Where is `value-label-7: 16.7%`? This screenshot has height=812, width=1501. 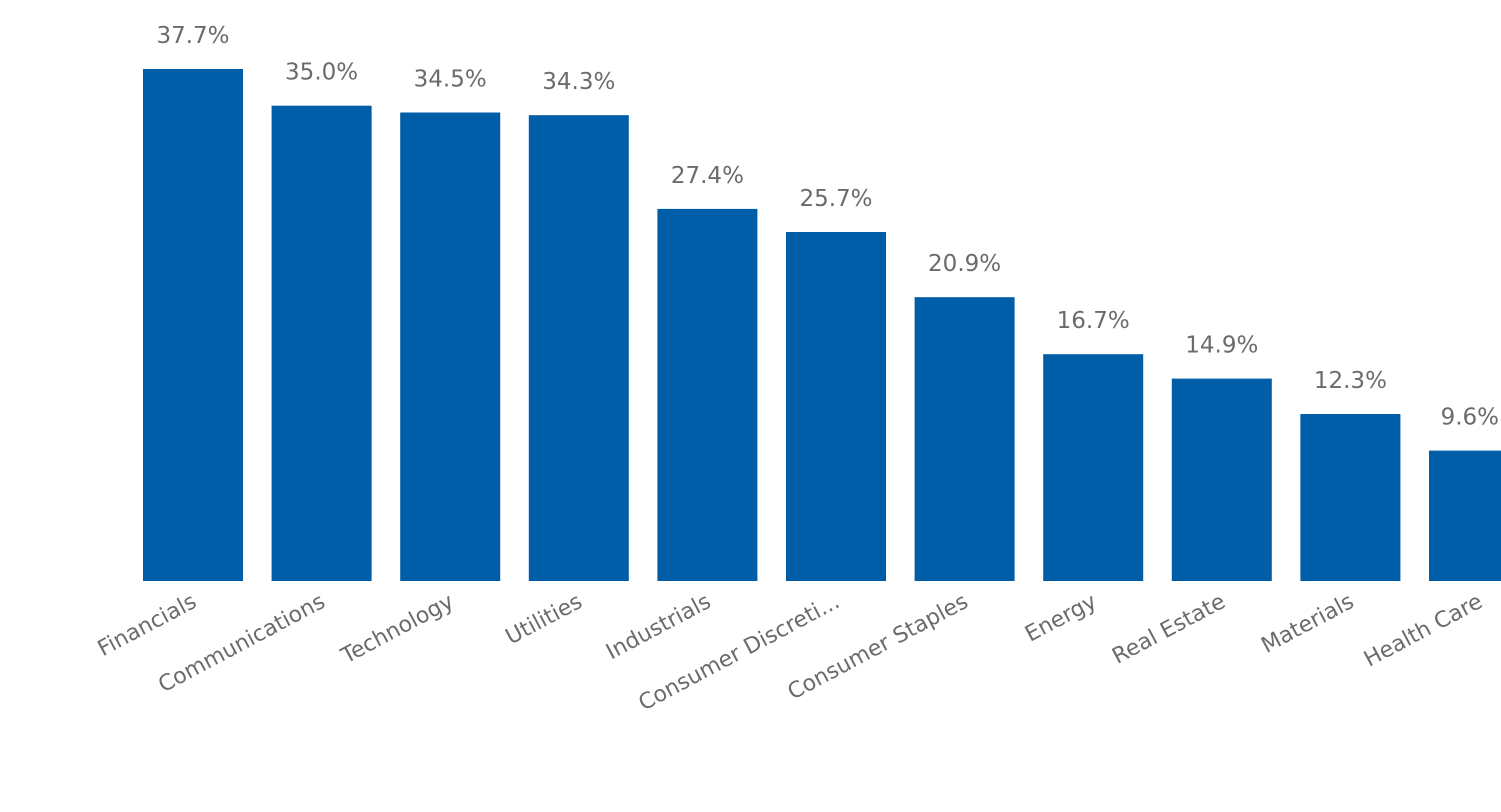 value-label-7: 16.7% is located at coordinates (1093, 321).